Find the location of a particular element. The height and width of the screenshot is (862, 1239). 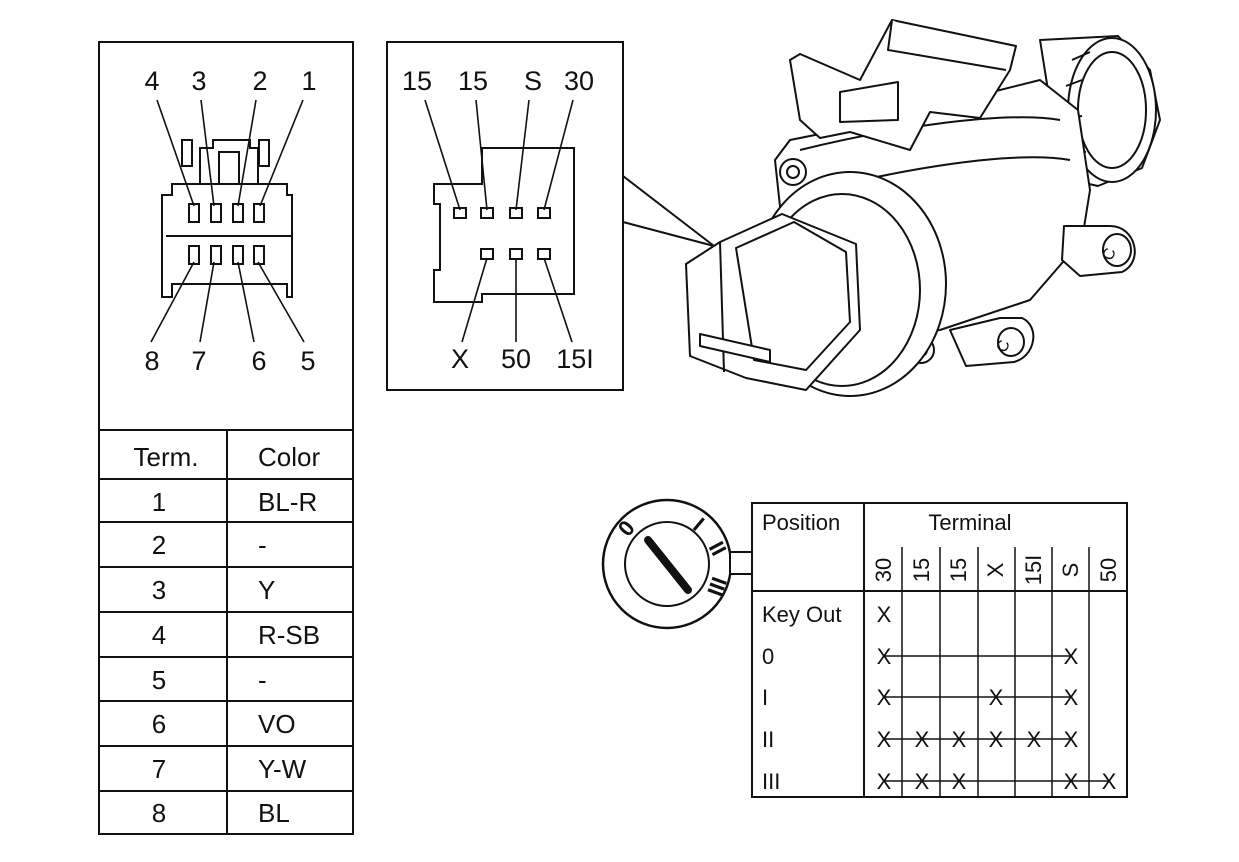

wire-color-cell: Y is located at coordinates (266, 590).